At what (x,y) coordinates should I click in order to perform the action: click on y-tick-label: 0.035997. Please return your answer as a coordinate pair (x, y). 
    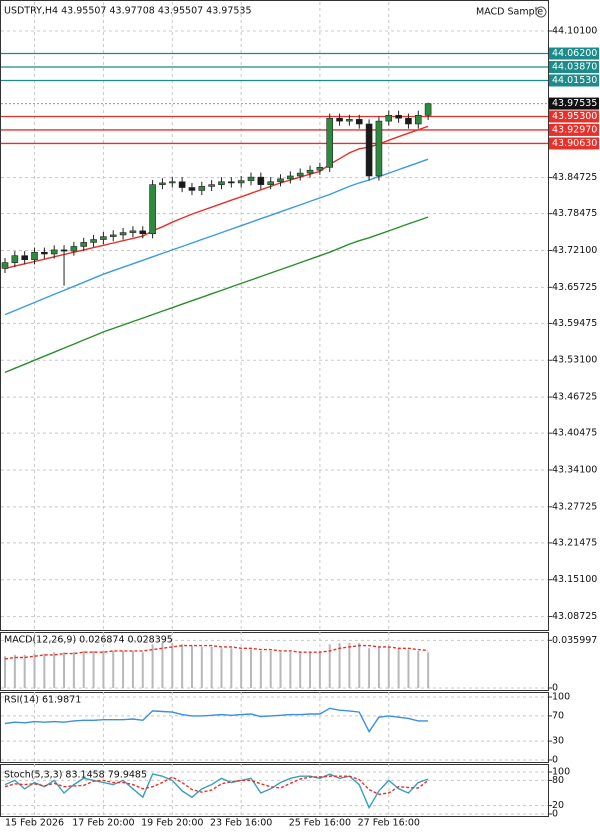
    Looking at the image, I should click on (574, 640).